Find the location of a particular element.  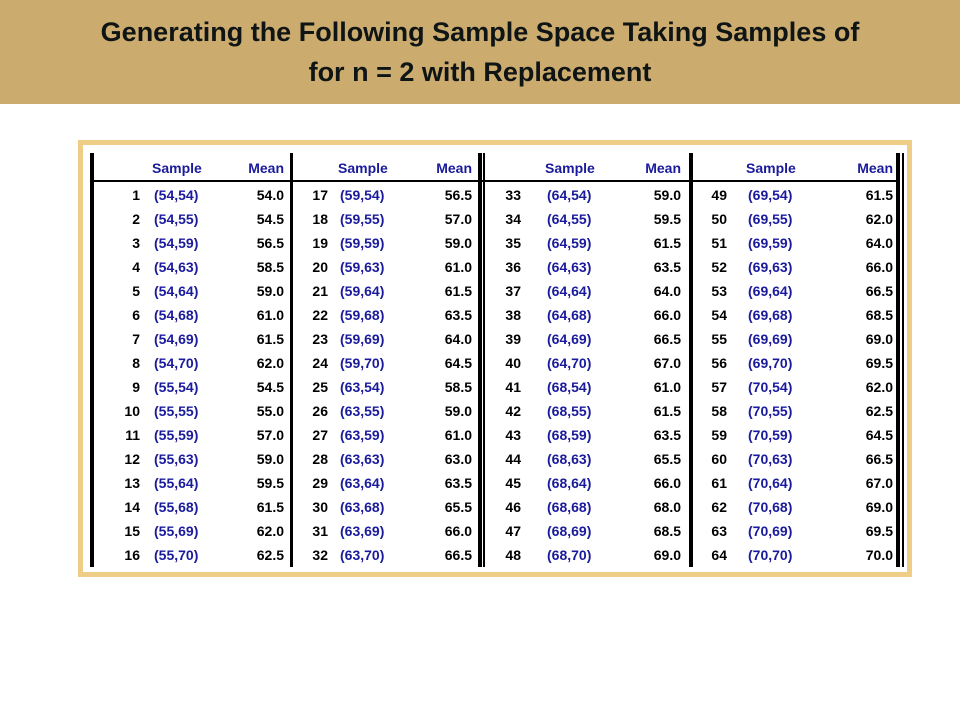

row-number: 22 is located at coordinates (320, 315).